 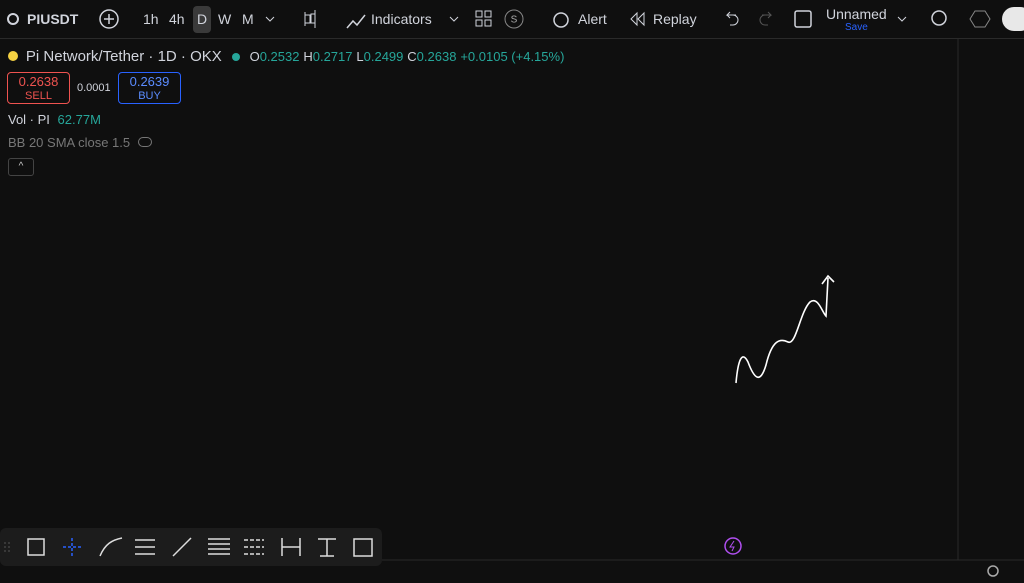 I want to click on ohlc-value: 0.2717, so click(x=332, y=56).